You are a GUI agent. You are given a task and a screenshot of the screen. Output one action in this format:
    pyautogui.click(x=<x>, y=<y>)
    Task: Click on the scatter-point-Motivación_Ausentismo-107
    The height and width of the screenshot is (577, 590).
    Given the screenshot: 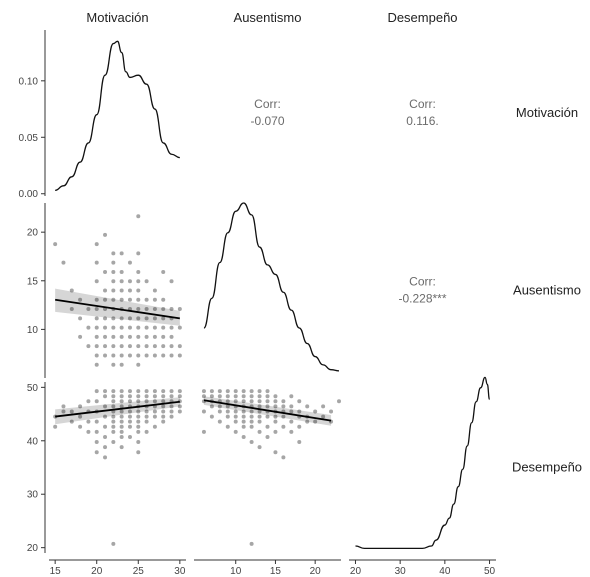 What is the action you would take?
    pyautogui.click(x=171, y=336)
    